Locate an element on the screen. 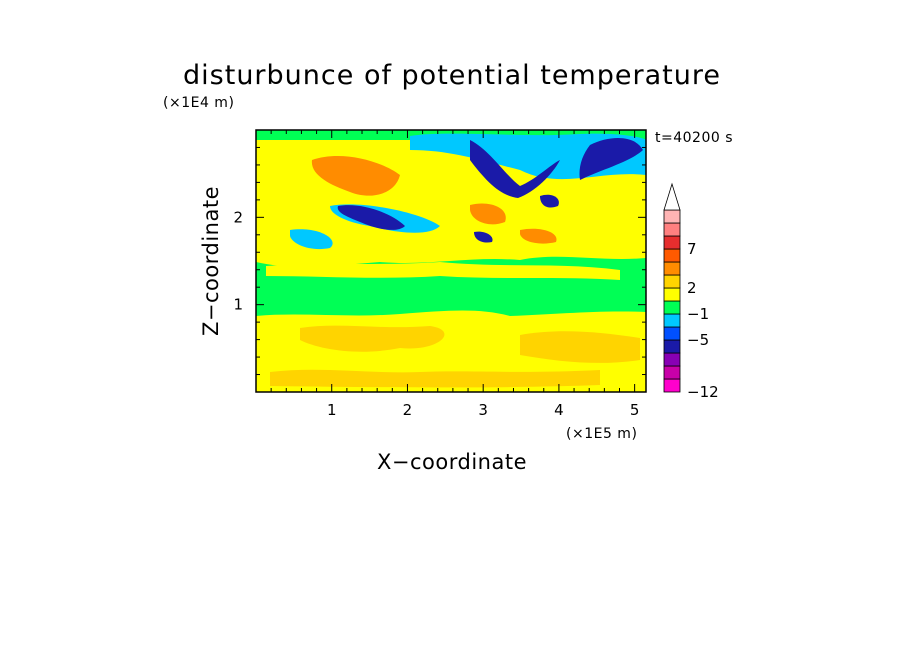 Image resolution: width=904 pixels, height=654 pixels. time-label: t=40200 s is located at coordinates (694, 138).